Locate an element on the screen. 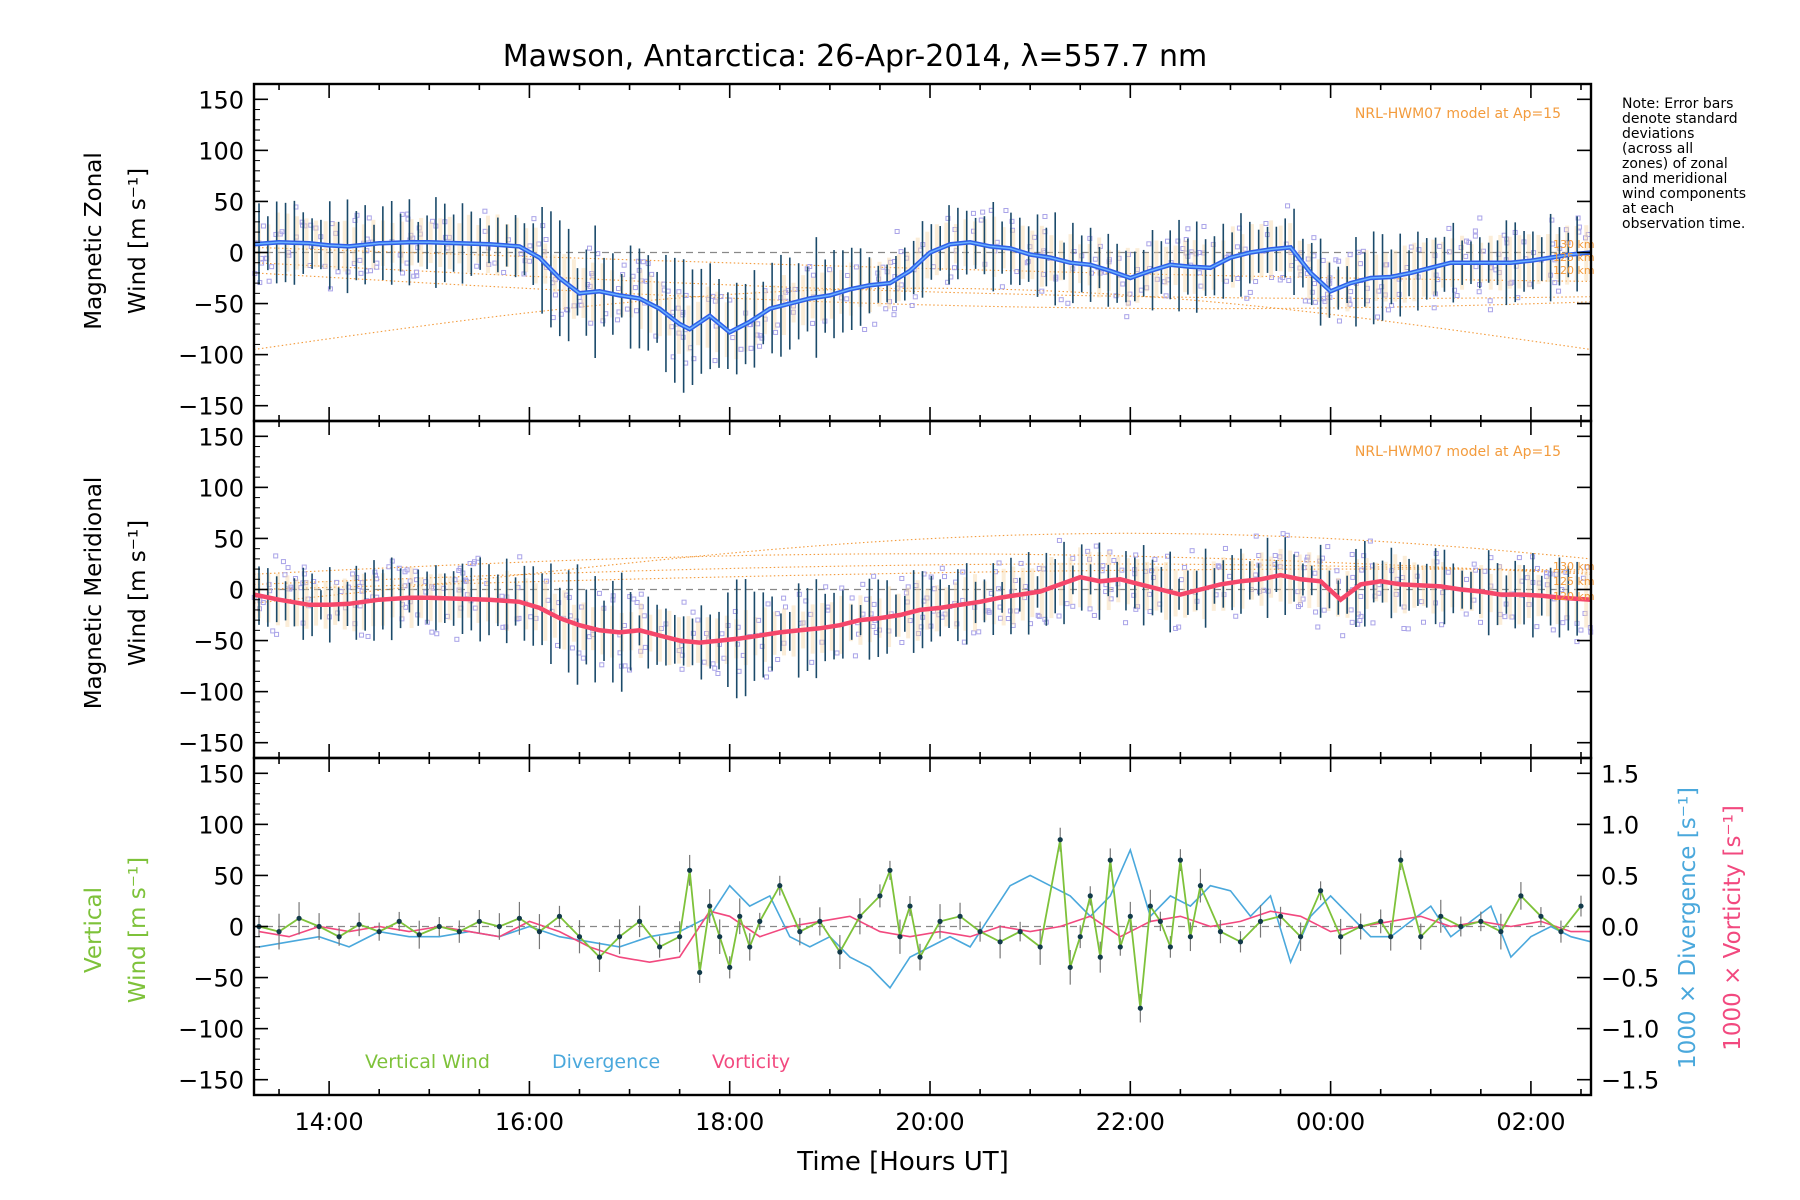 The width and height of the screenshot is (1800, 1200). y-tick-label: 0 is located at coordinates (236, 591).